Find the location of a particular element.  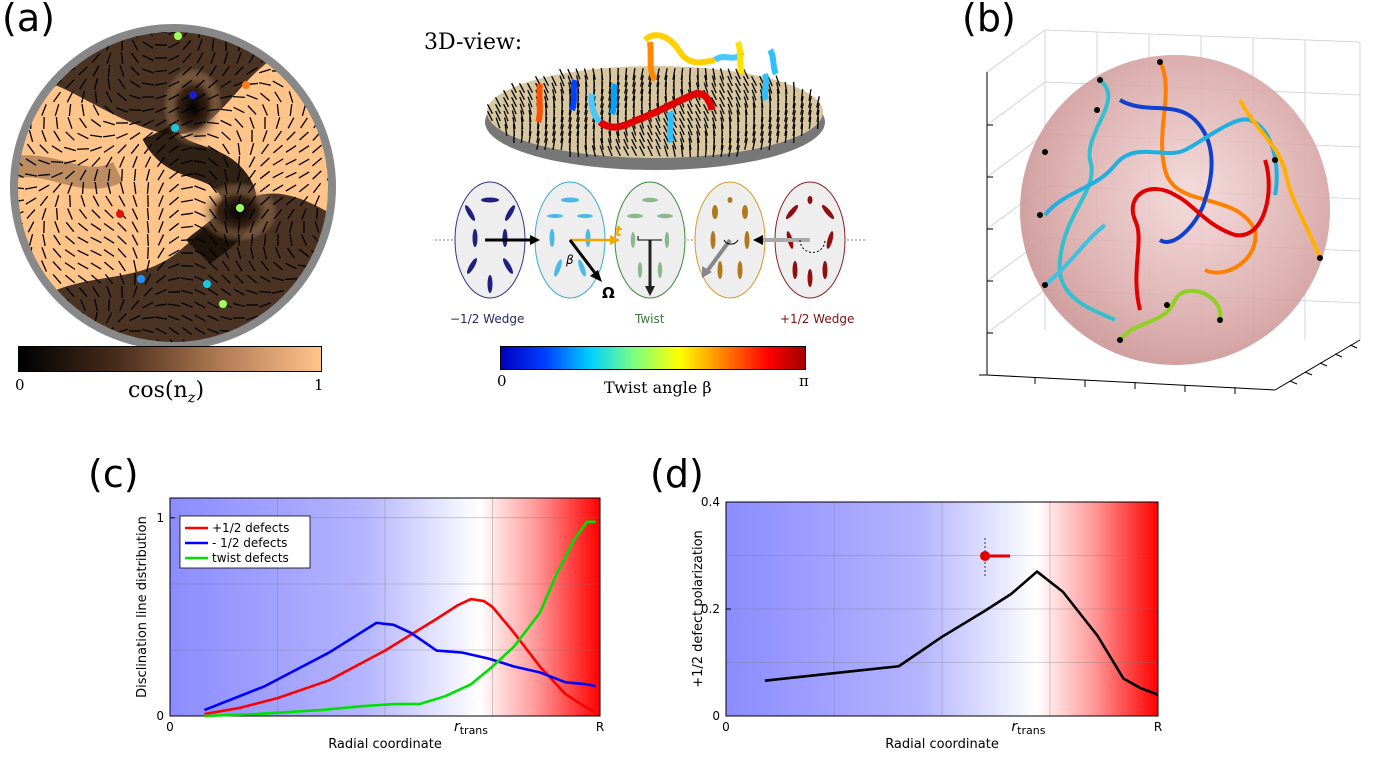

y-axis-label: +1/2 defect polarization is located at coordinates (698, 609).